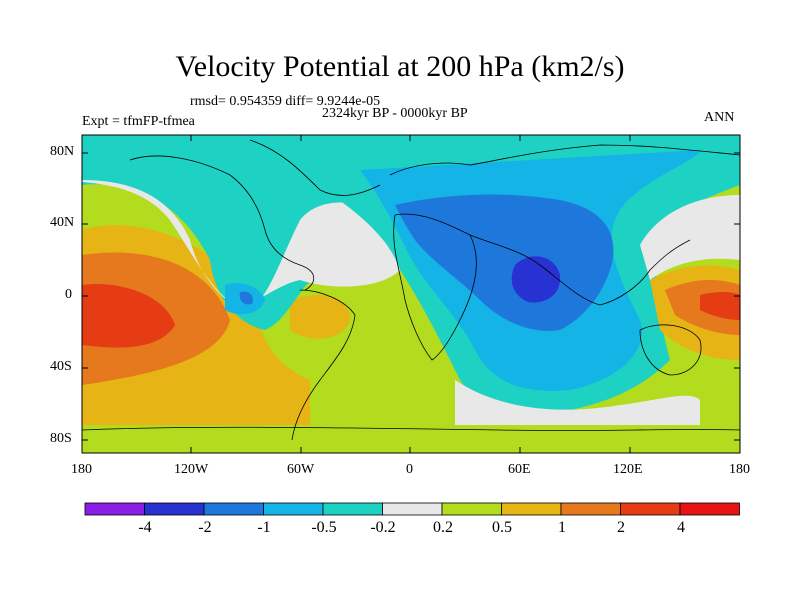 This screenshot has height=600, width=800. Describe the element at coordinates (400, 66) in the screenshot. I see `map-title: Velocity Potential at 200 hPa (km2/s)` at that location.